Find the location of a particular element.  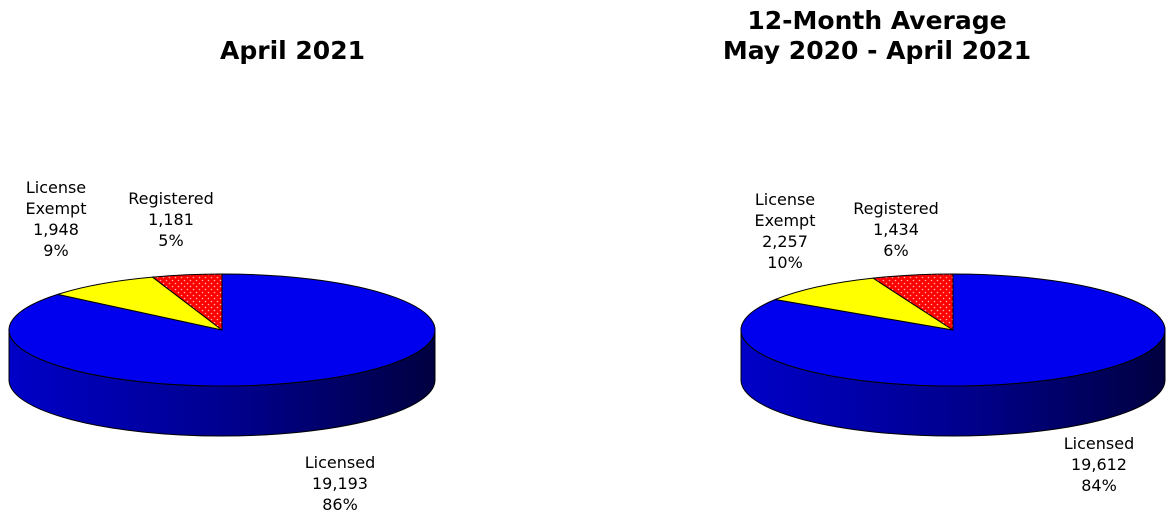

chart-title: April 2021 is located at coordinates (292, 51).